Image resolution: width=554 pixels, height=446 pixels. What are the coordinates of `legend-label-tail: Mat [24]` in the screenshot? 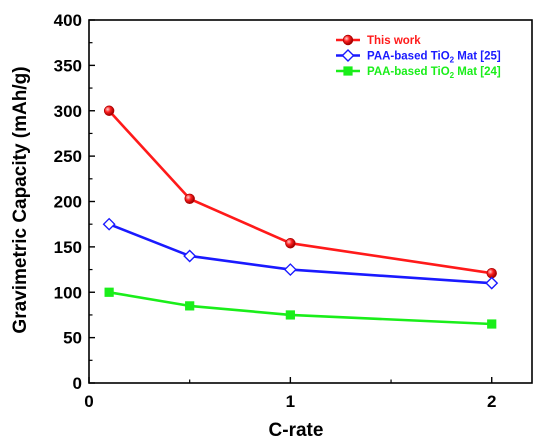 It's located at (477, 72).